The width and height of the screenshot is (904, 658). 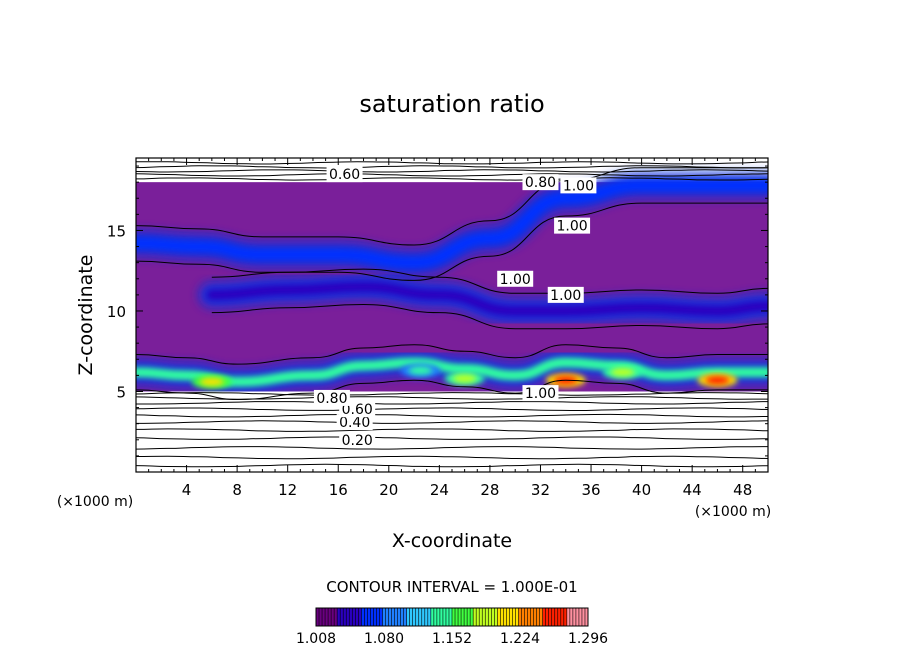 What do you see at coordinates (439, 490) in the screenshot?
I see `x-tick-label: 24` at bounding box center [439, 490].